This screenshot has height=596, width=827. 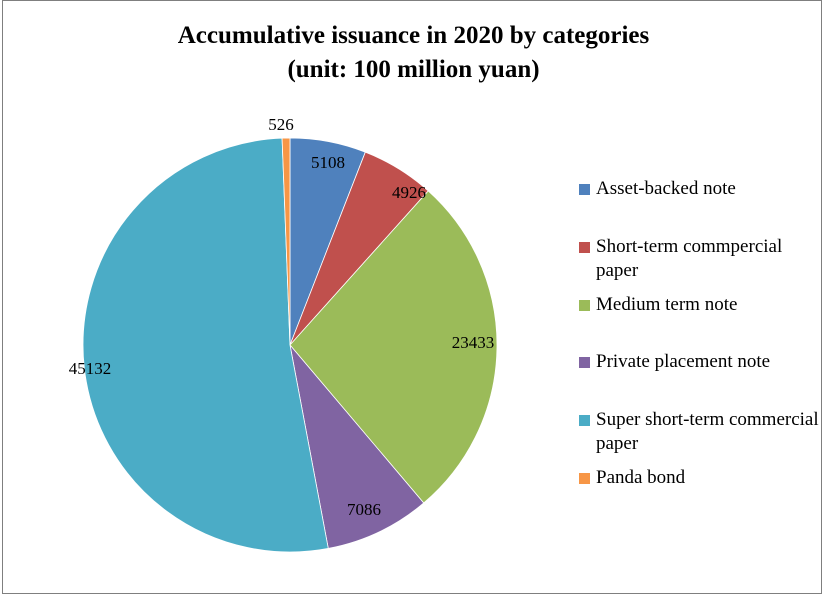 What do you see at coordinates (413, 69) in the screenshot?
I see `chart-subtitle: (unit: 100 million yuan)` at bounding box center [413, 69].